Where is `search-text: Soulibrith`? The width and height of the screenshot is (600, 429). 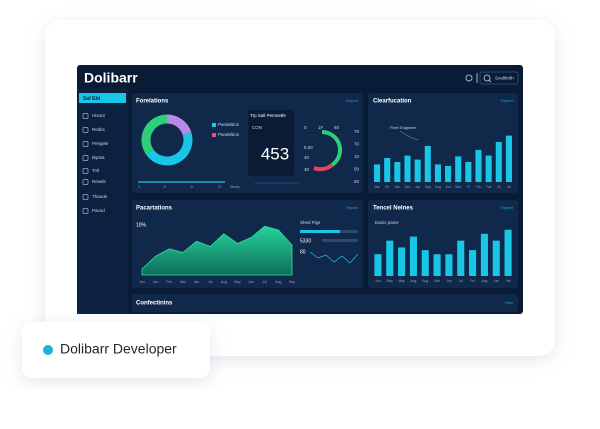
search-text: Soulibrith is located at coordinates (504, 78).